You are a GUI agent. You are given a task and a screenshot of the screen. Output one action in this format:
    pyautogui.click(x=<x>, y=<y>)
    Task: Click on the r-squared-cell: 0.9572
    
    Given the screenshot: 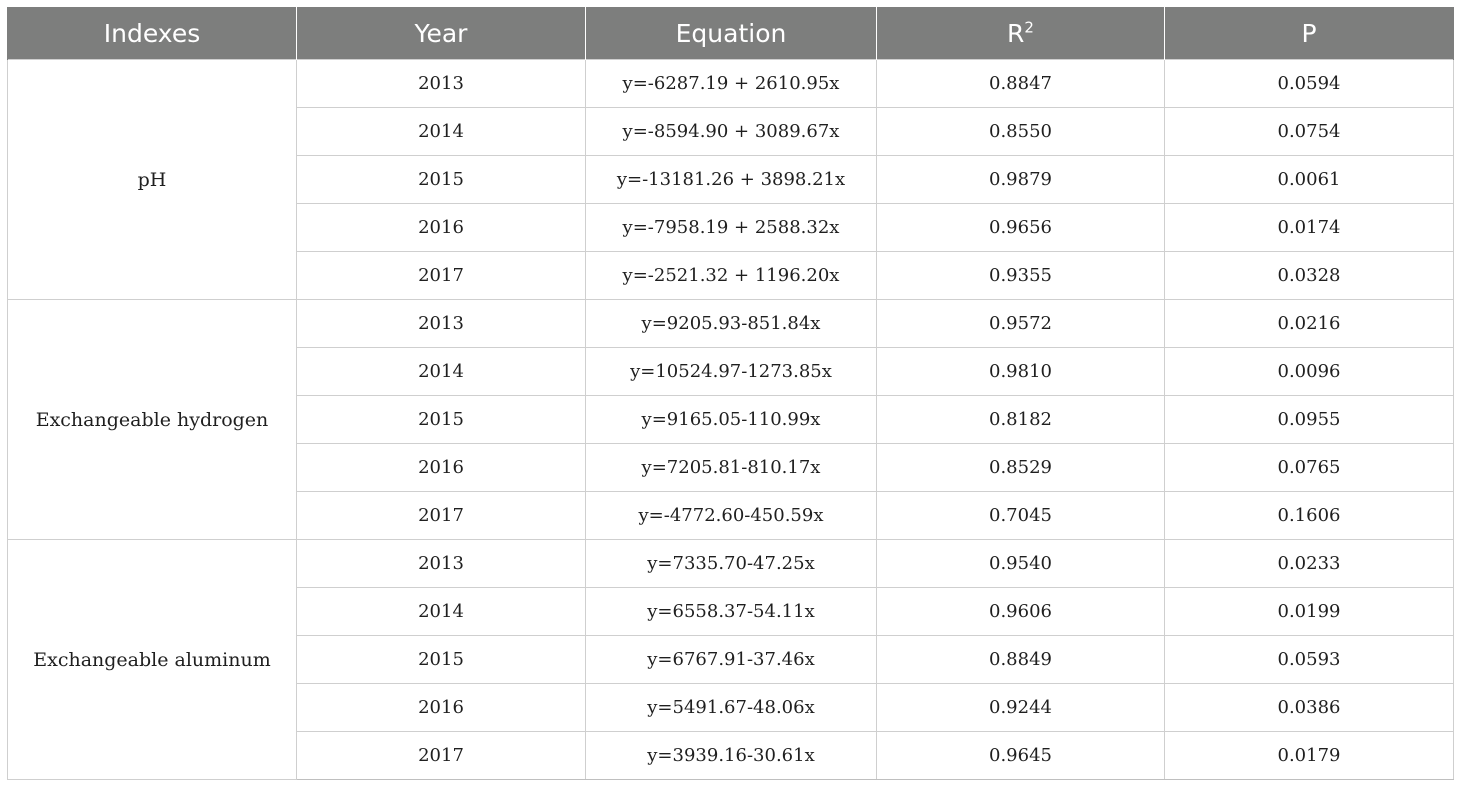 What is the action you would take?
    pyautogui.click(x=1020, y=323)
    